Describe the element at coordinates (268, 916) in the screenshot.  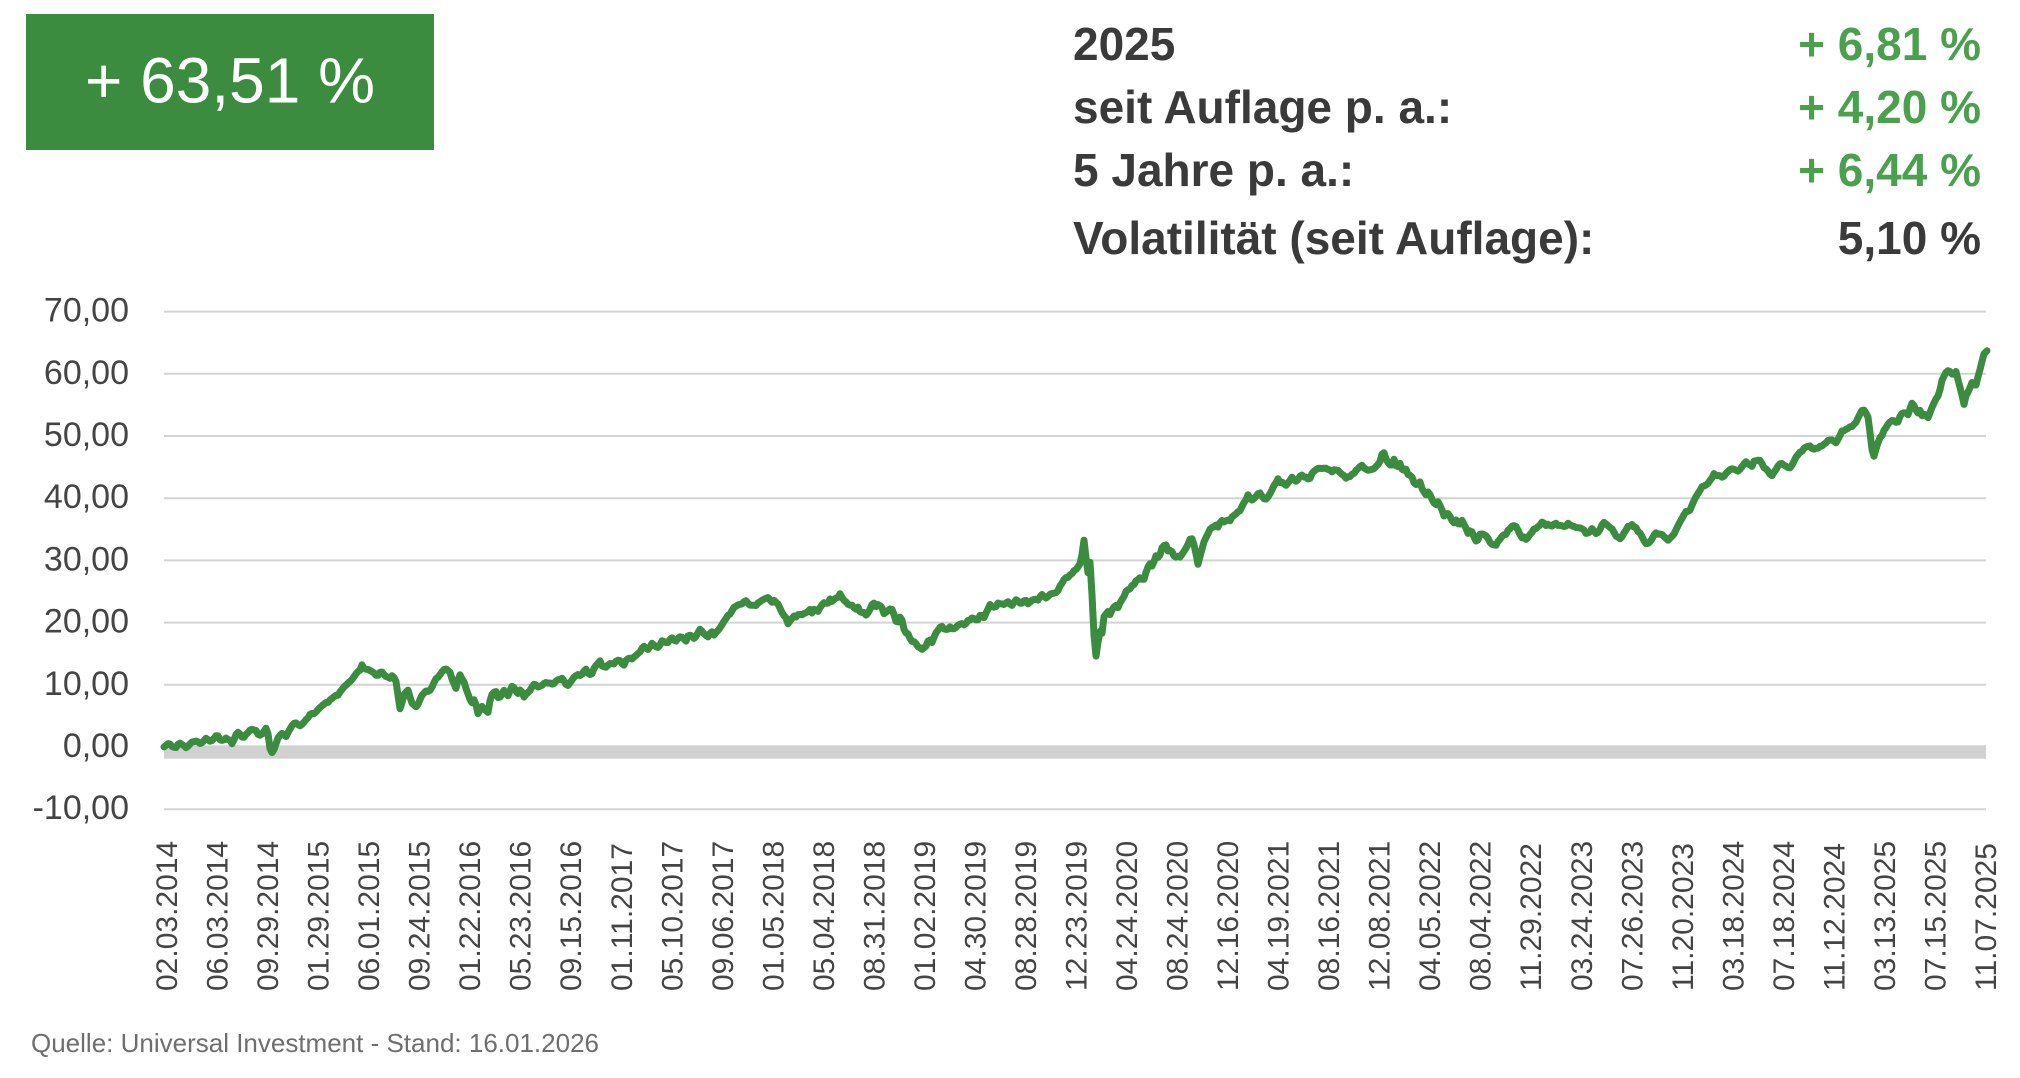
I see `svg-text: 09.29.2014` at that location.